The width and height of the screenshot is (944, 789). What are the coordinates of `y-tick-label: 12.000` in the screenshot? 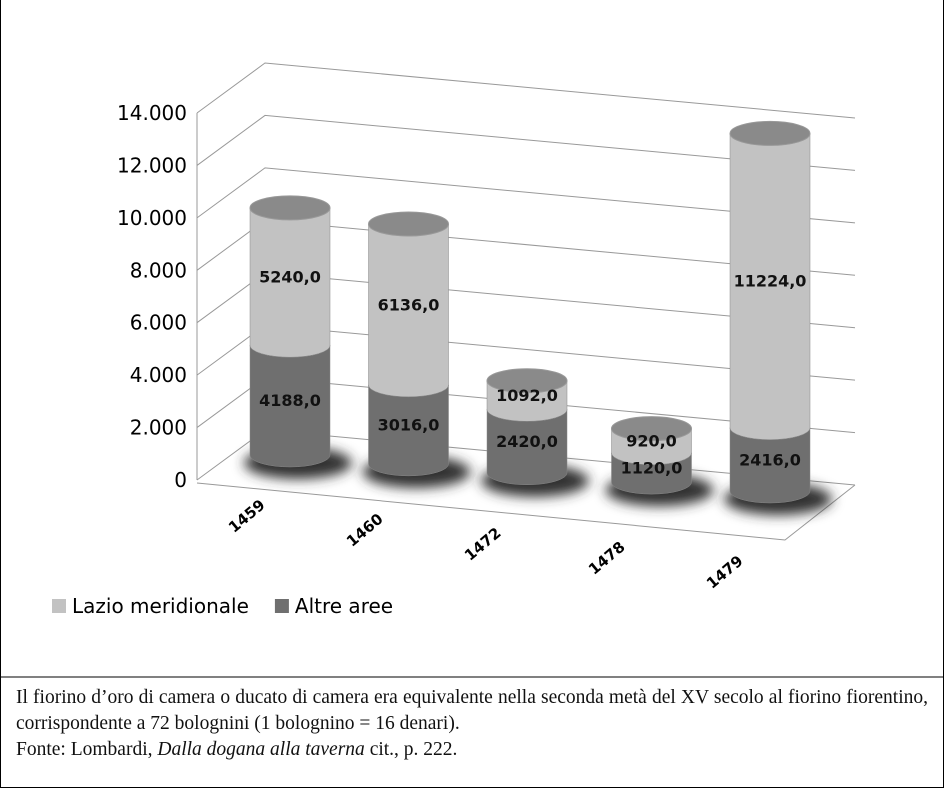 It's located at (152, 165).